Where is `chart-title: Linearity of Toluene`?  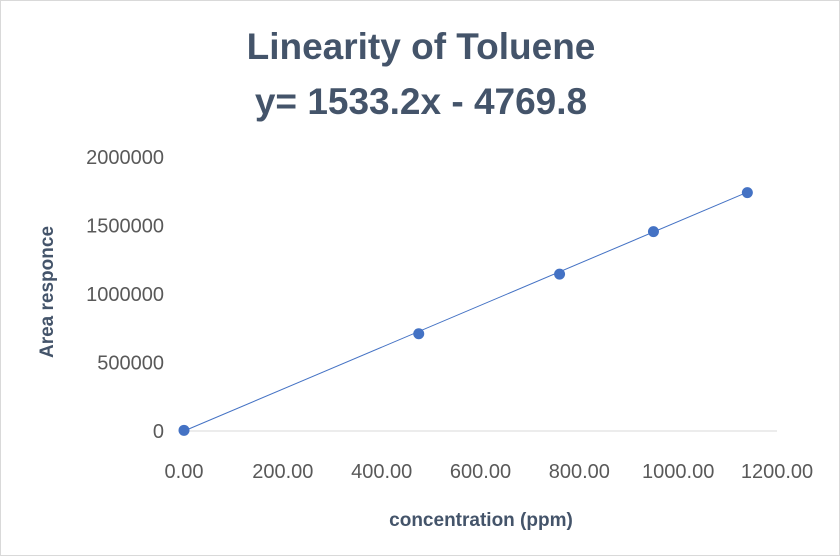 chart-title: Linearity of Toluene is located at coordinates (421, 46).